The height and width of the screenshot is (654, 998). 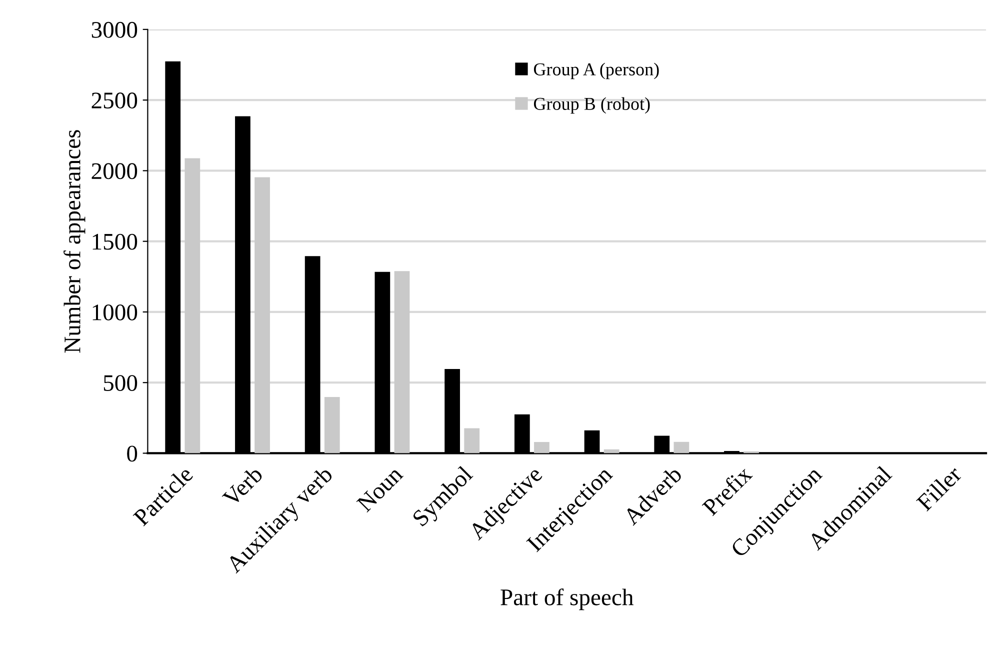 What do you see at coordinates (115, 30) in the screenshot?
I see `y-tick-label: 3000` at bounding box center [115, 30].